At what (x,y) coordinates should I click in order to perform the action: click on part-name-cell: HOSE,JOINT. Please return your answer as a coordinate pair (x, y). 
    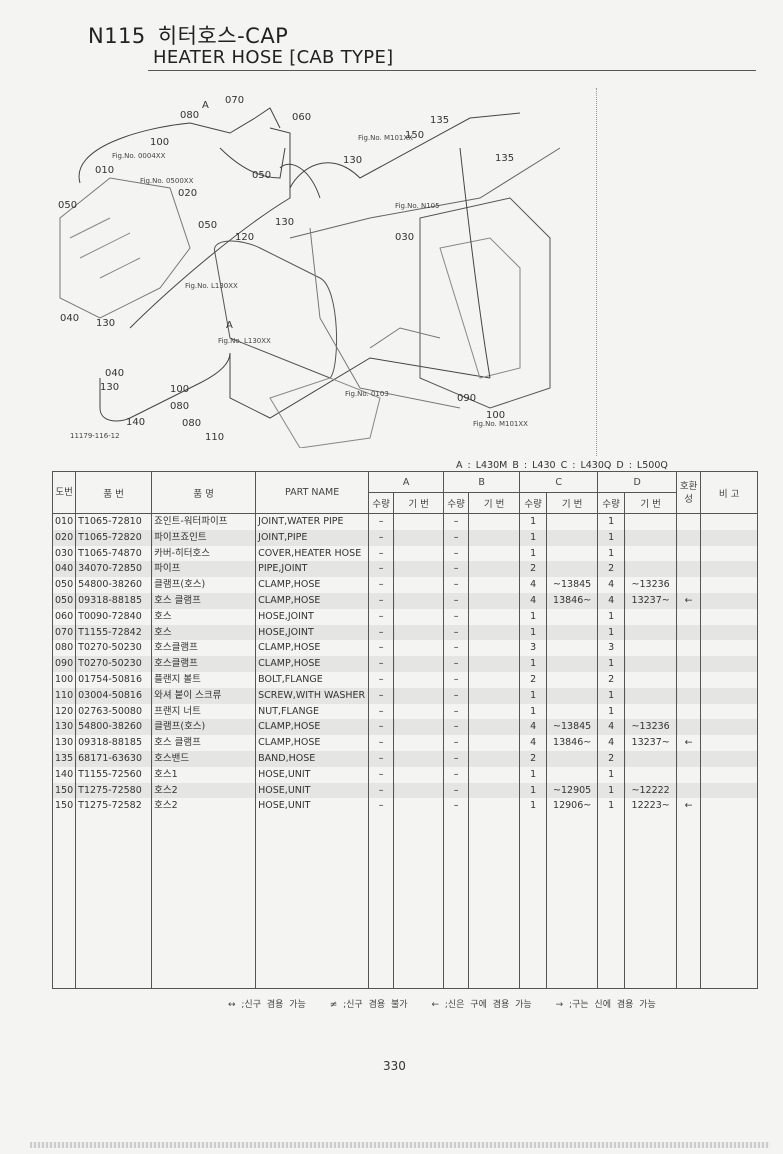
    Looking at the image, I should click on (312, 616).